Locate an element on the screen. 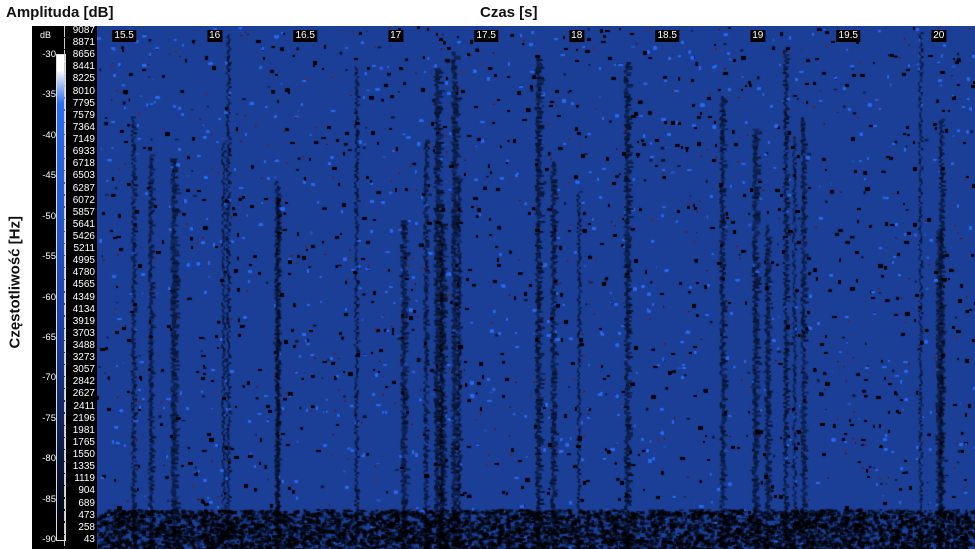  colorbar-tick-label: -45 is located at coordinates (49, 176).